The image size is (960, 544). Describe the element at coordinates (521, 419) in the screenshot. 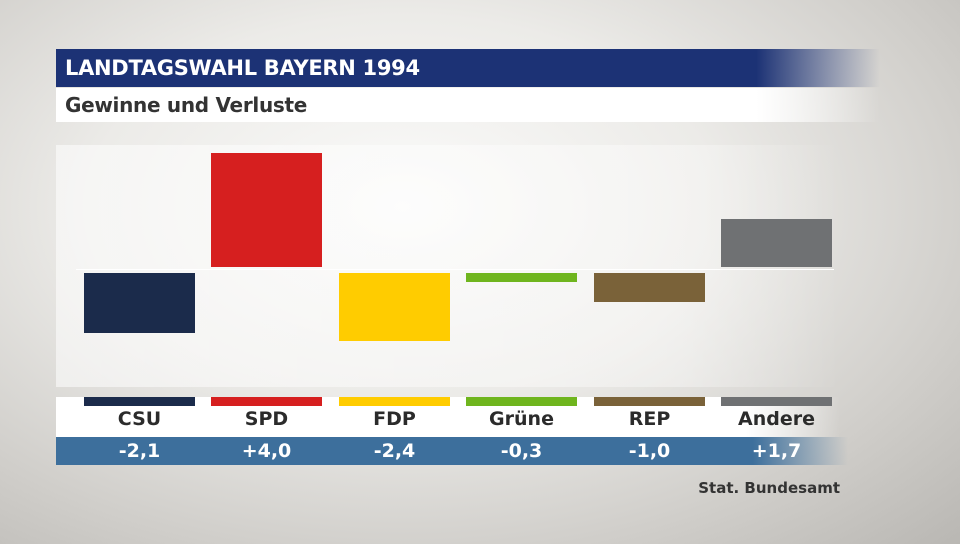

I see `category-label-gr-ne: Grüne` at that location.